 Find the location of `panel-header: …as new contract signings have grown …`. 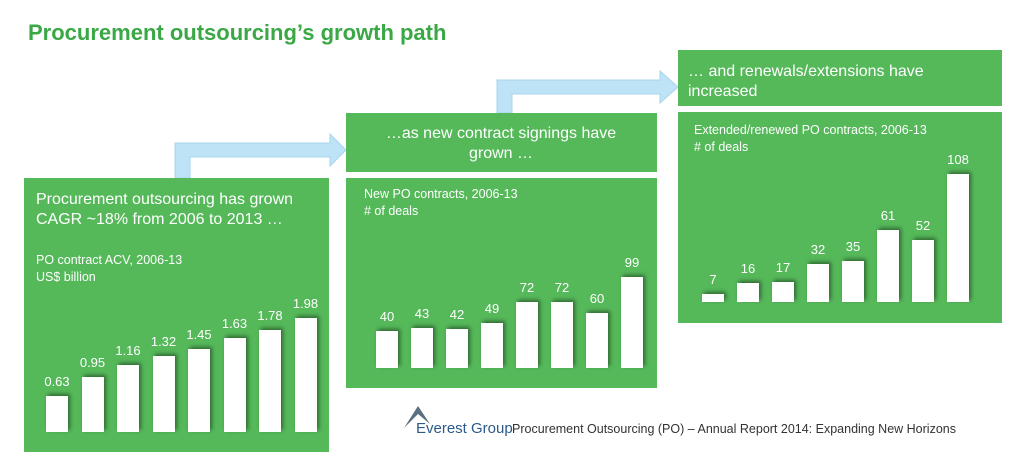

panel-header: …as new contract signings have grown … is located at coordinates (501, 143).